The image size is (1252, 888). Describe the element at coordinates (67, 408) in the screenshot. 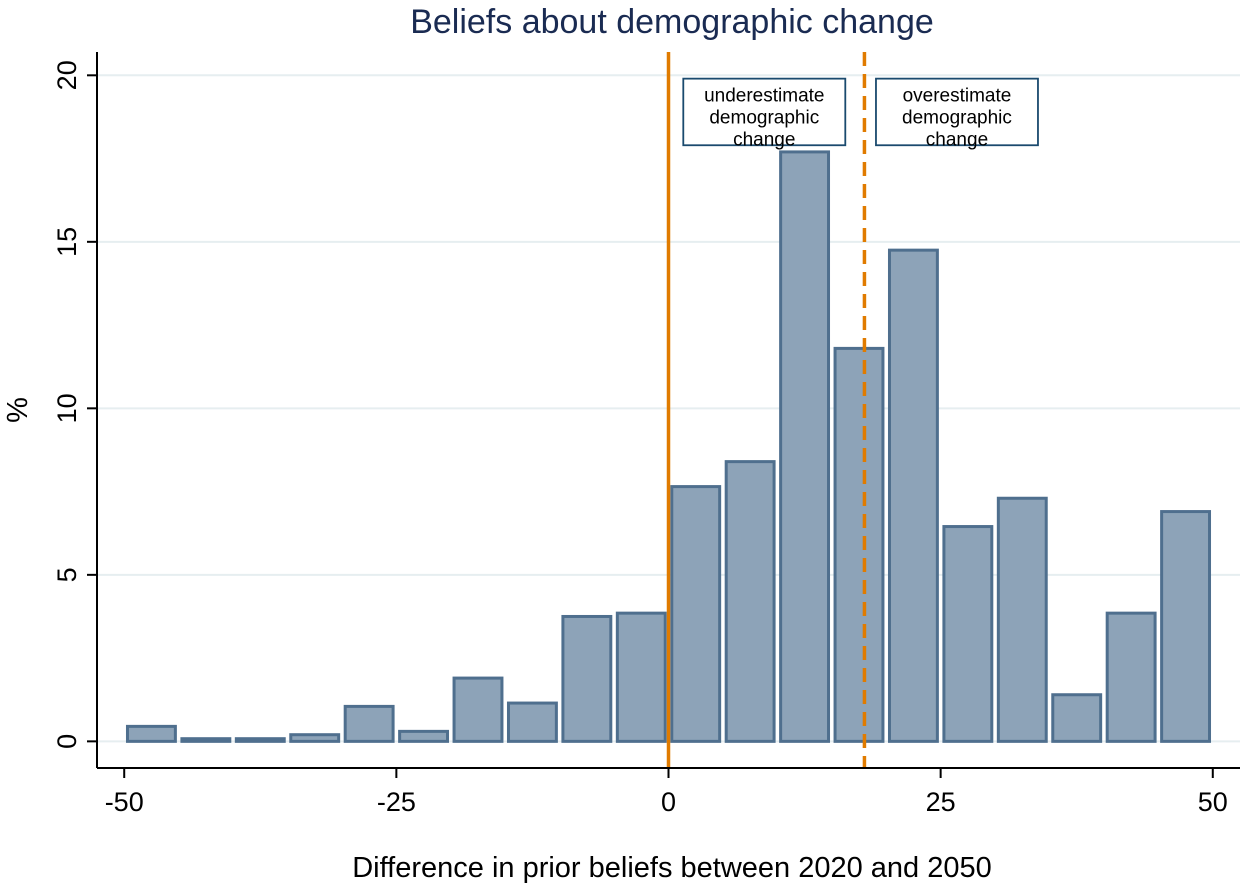

I see `y-tick-label: 10` at that location.